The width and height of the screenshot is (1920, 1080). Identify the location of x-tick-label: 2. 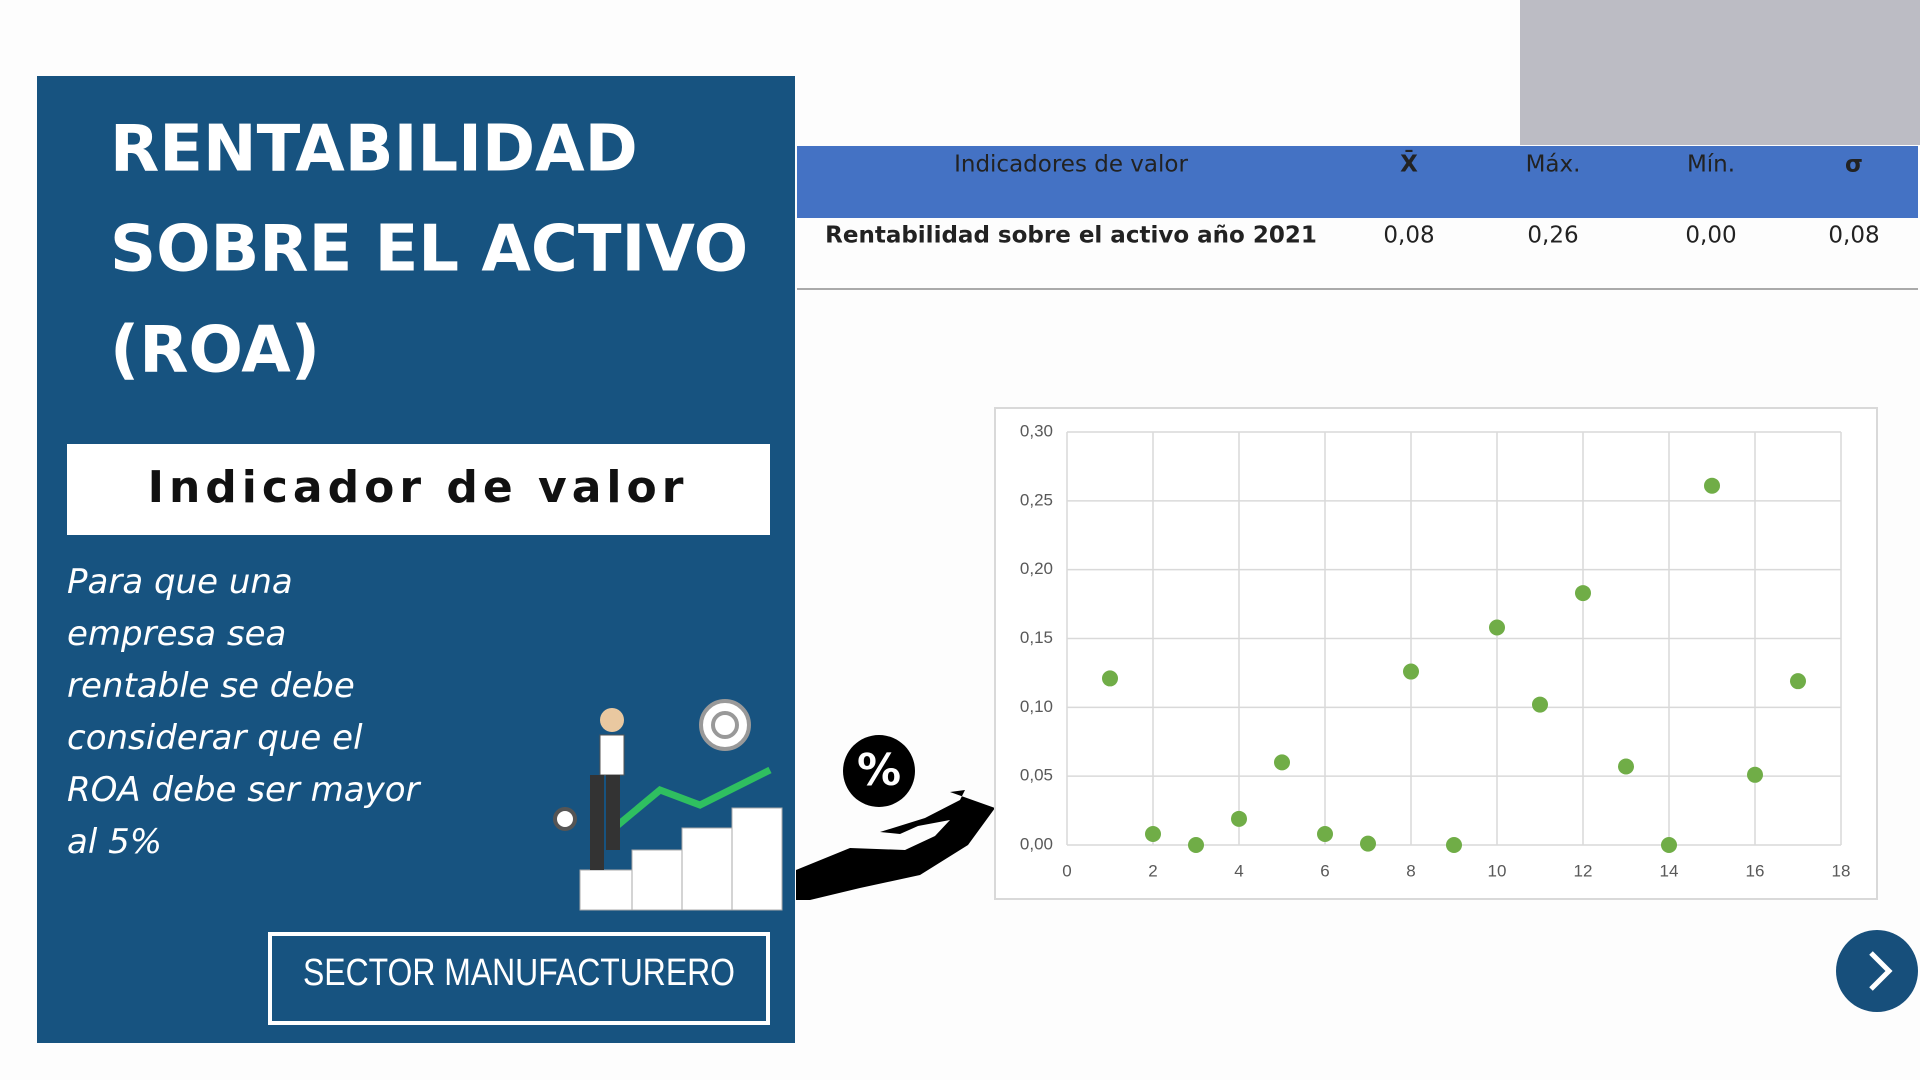
(1152, 870).